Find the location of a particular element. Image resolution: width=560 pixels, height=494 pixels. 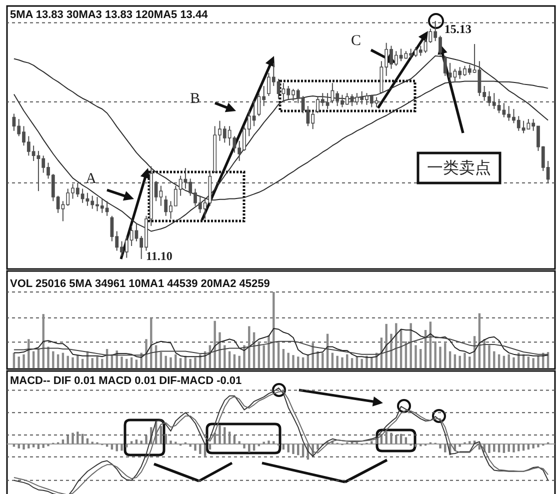

chart-title: MACD-- DIF 0.01 MACD 0.01 DIF-MACD -0.01 is located at coordinates (126, 381).